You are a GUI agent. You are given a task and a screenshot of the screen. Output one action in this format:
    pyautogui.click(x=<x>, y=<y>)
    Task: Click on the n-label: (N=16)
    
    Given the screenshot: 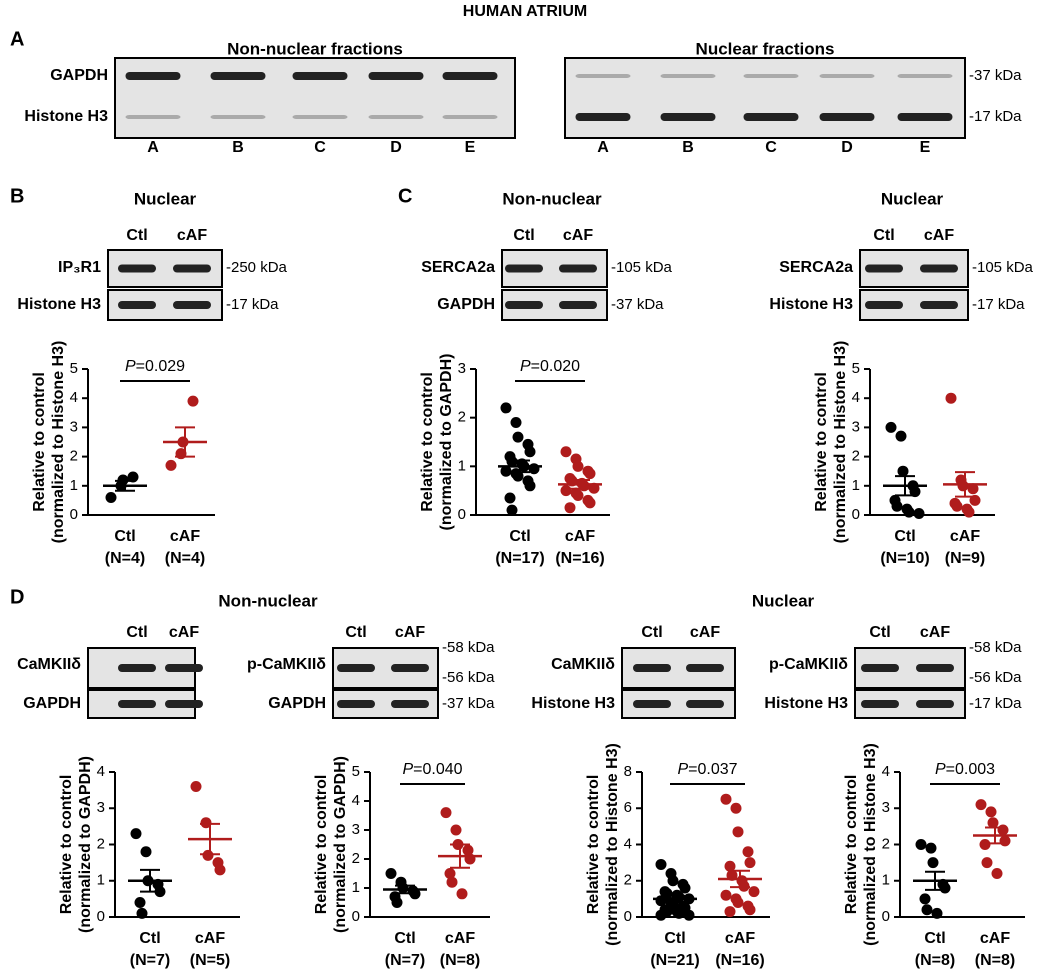 What is the action you would take?
    pyautogui.click(x=739, y=960)
    